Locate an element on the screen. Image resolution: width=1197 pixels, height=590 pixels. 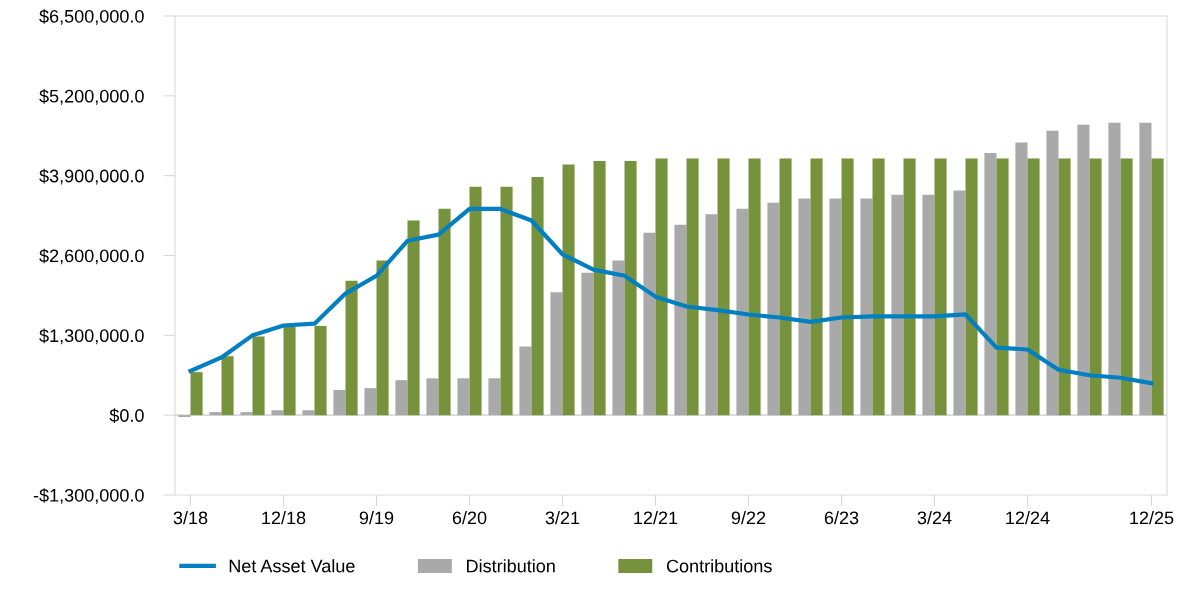
x-tick-label: 9/19 is located at coordinates (376, 517).